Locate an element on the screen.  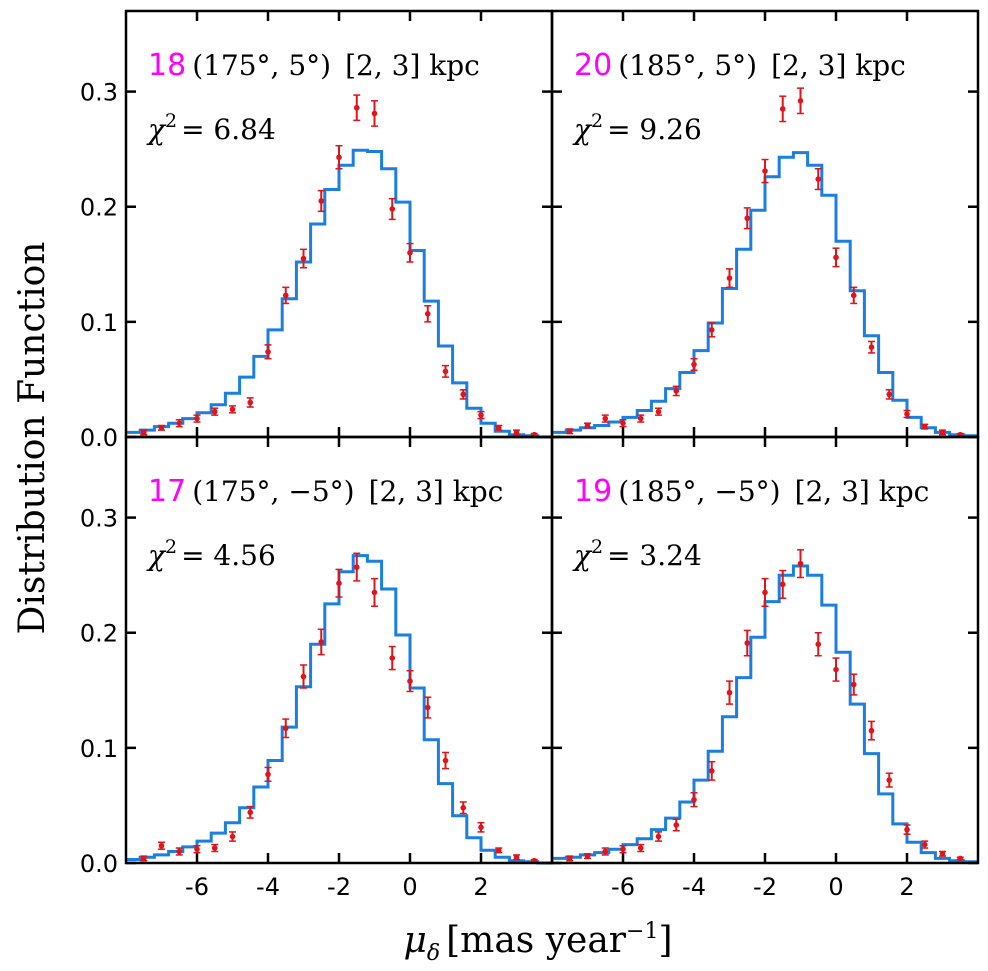
chi-value: = 6.84 is located at coordinates (228, 129).